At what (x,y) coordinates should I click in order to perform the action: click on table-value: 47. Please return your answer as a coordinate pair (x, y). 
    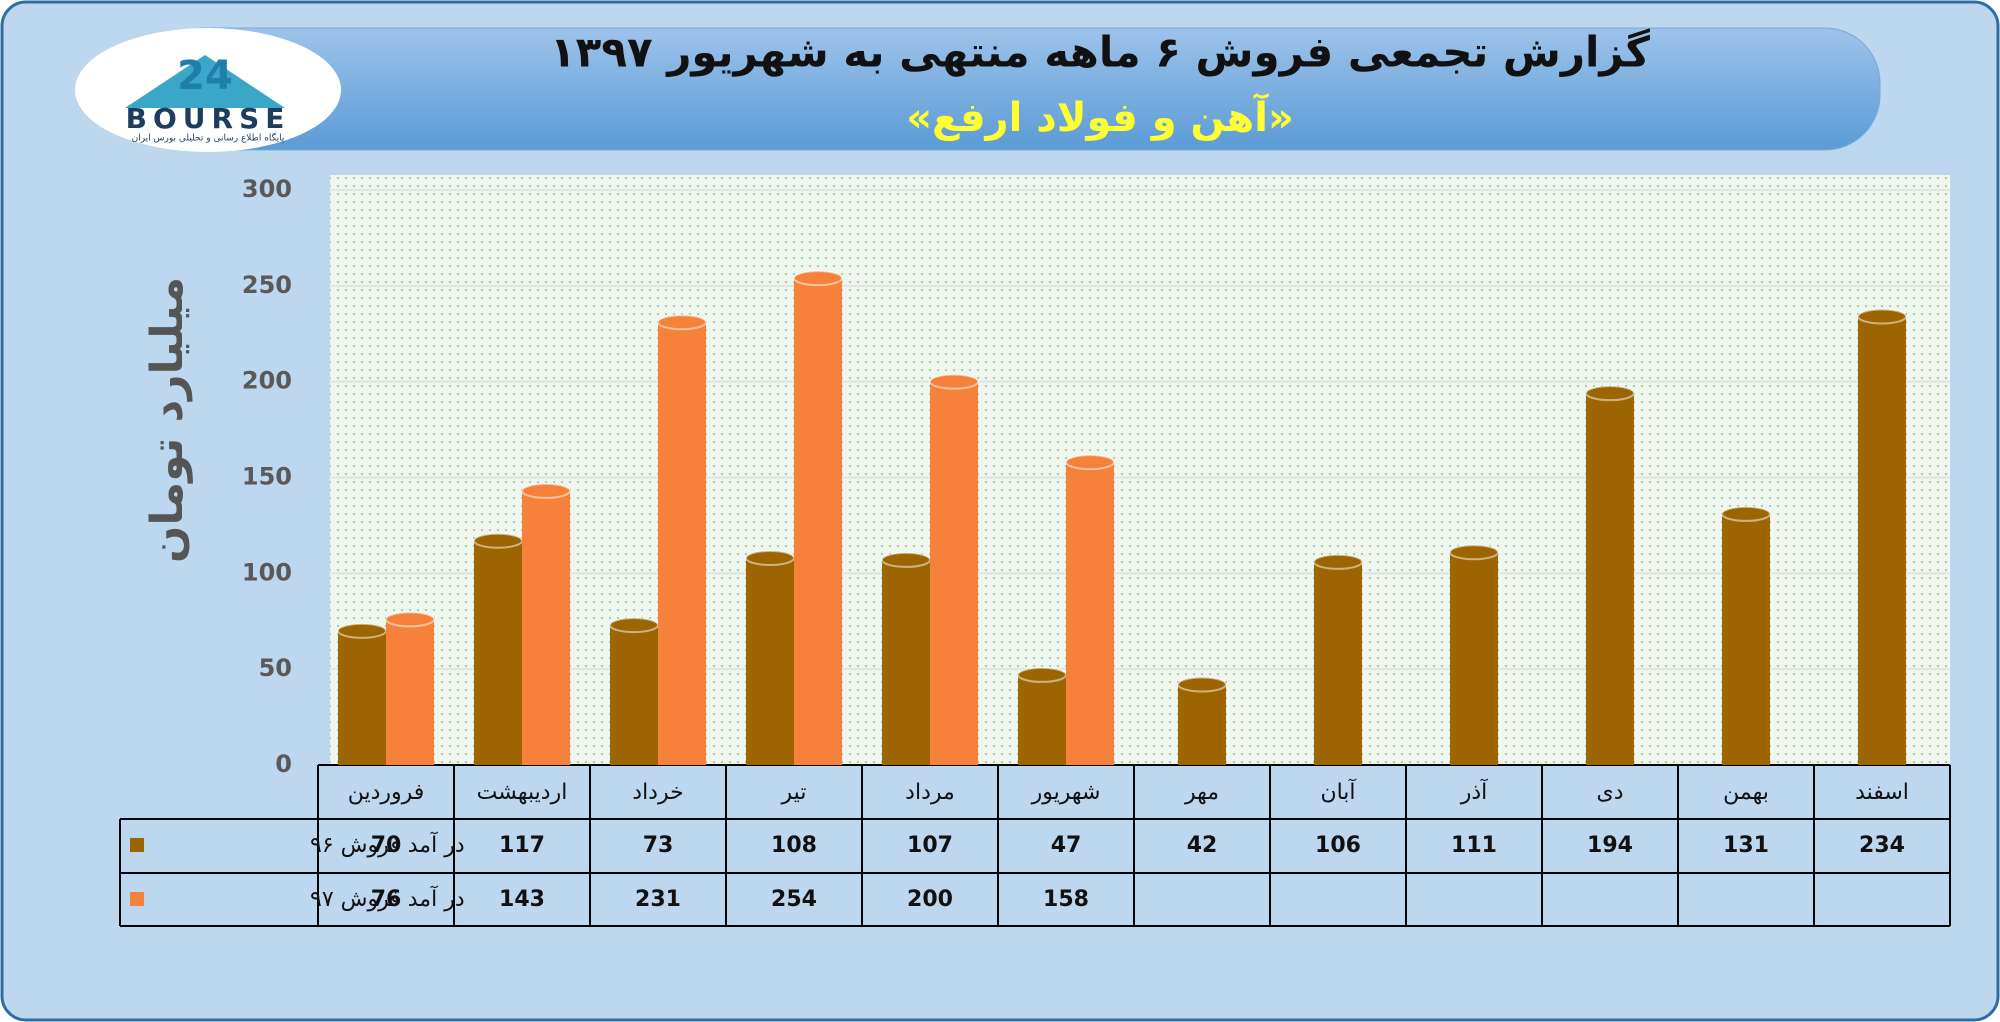
    Looking at the image, I should click on (1066, 845).